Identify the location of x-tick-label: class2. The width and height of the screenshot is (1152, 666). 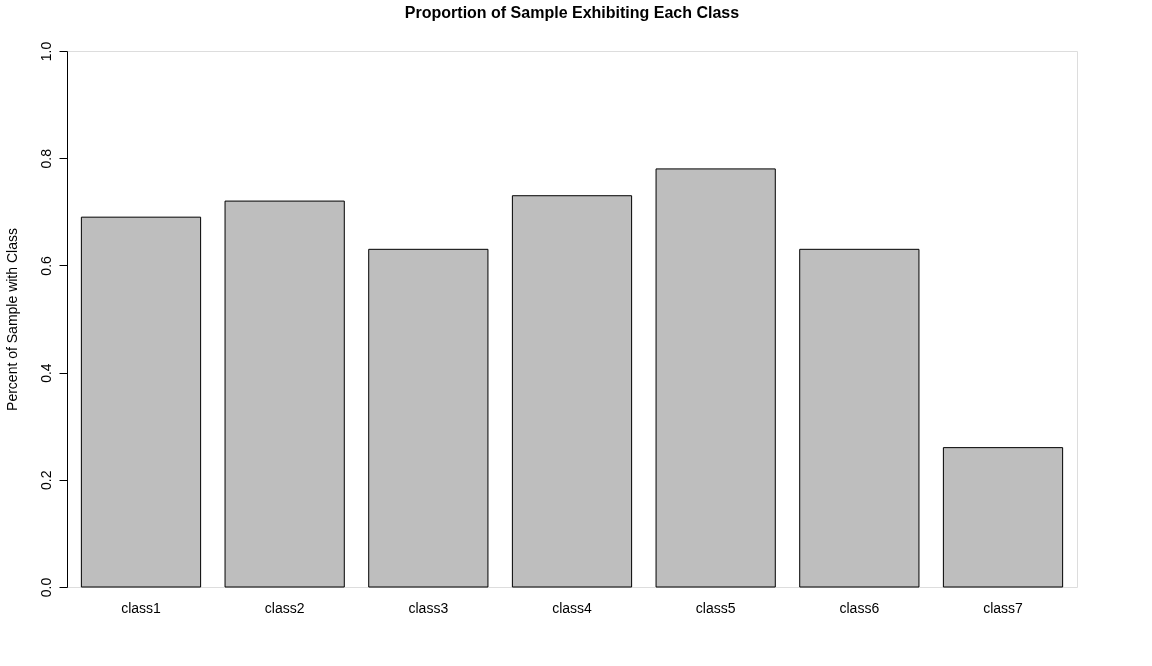
(284, 607).